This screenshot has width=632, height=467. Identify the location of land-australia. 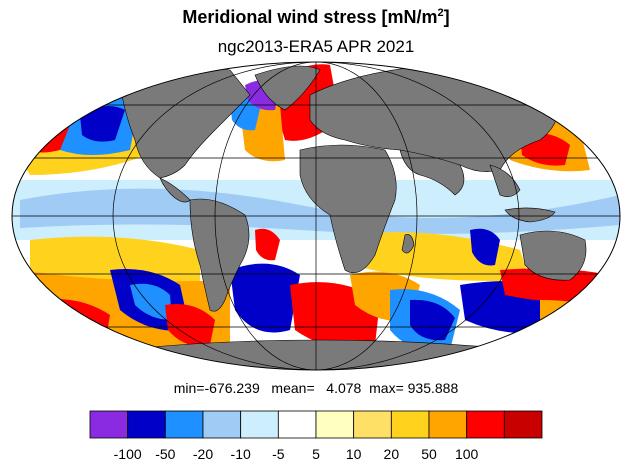
(553, 255).